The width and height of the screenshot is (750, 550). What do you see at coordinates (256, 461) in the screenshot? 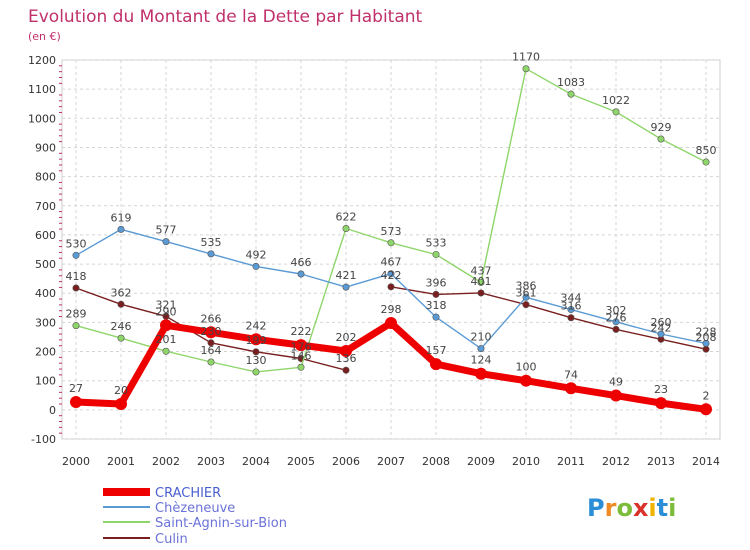
I see `x-tick-label: 2004` at bounding box center [256, 461].